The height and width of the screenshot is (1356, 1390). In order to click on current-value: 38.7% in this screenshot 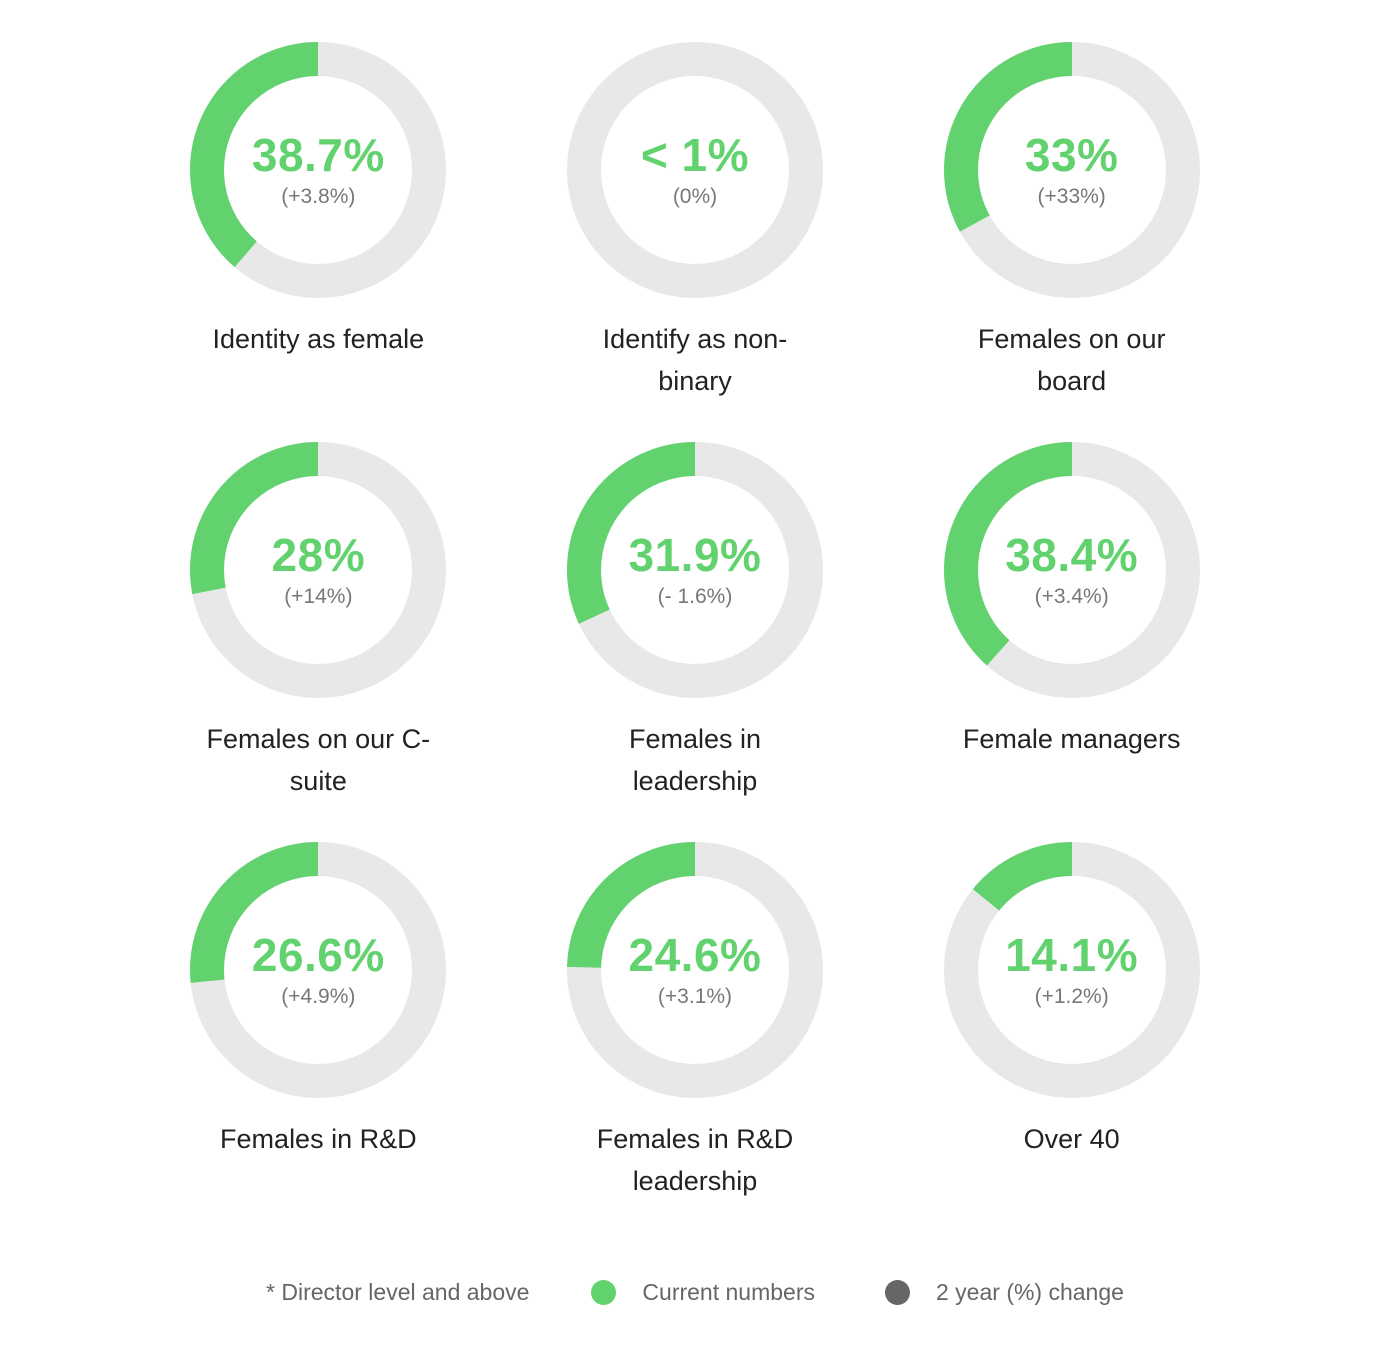, I will do `click(318, 155)`.